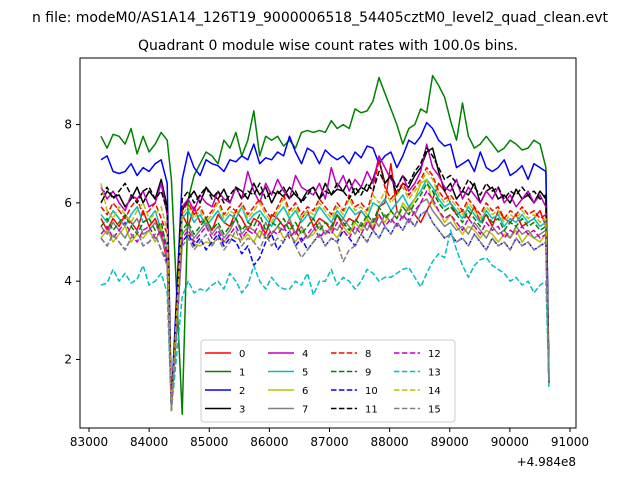 The image size is (640, 485). What do you see at coordinates (305, 373) in the screenshot?
I see `legend-label-5: 5` at bounding box center [305, 373].